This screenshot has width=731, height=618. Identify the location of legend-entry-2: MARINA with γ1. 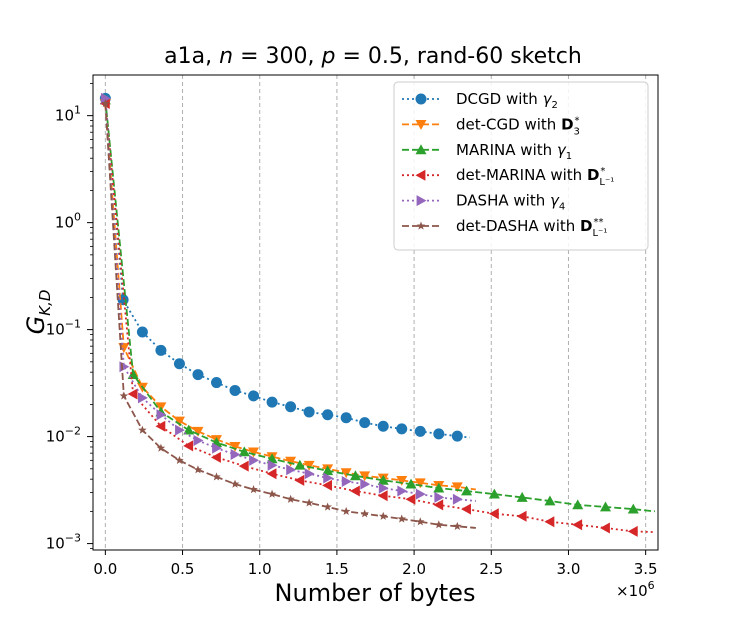
(487, 151).